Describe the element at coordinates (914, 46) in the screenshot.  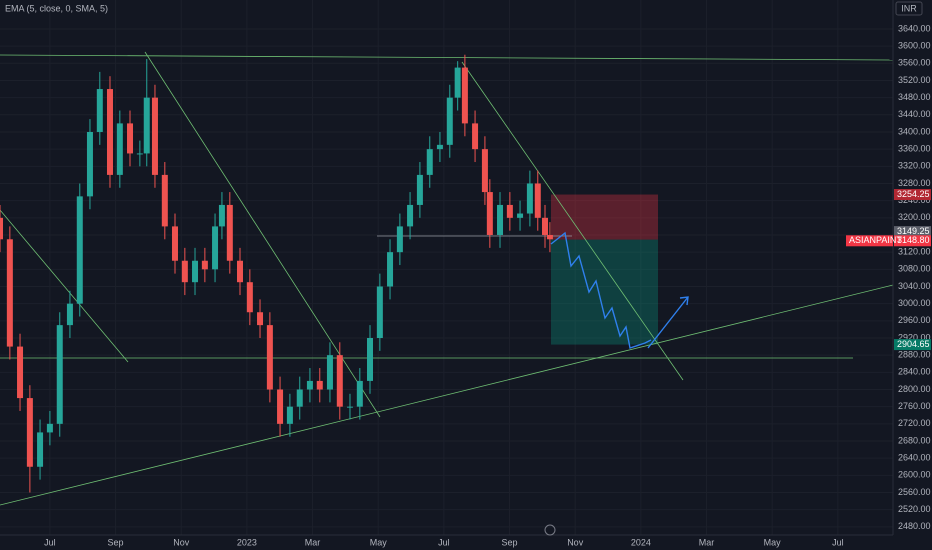
I see `y-tick-label: 3600.00` at that location.